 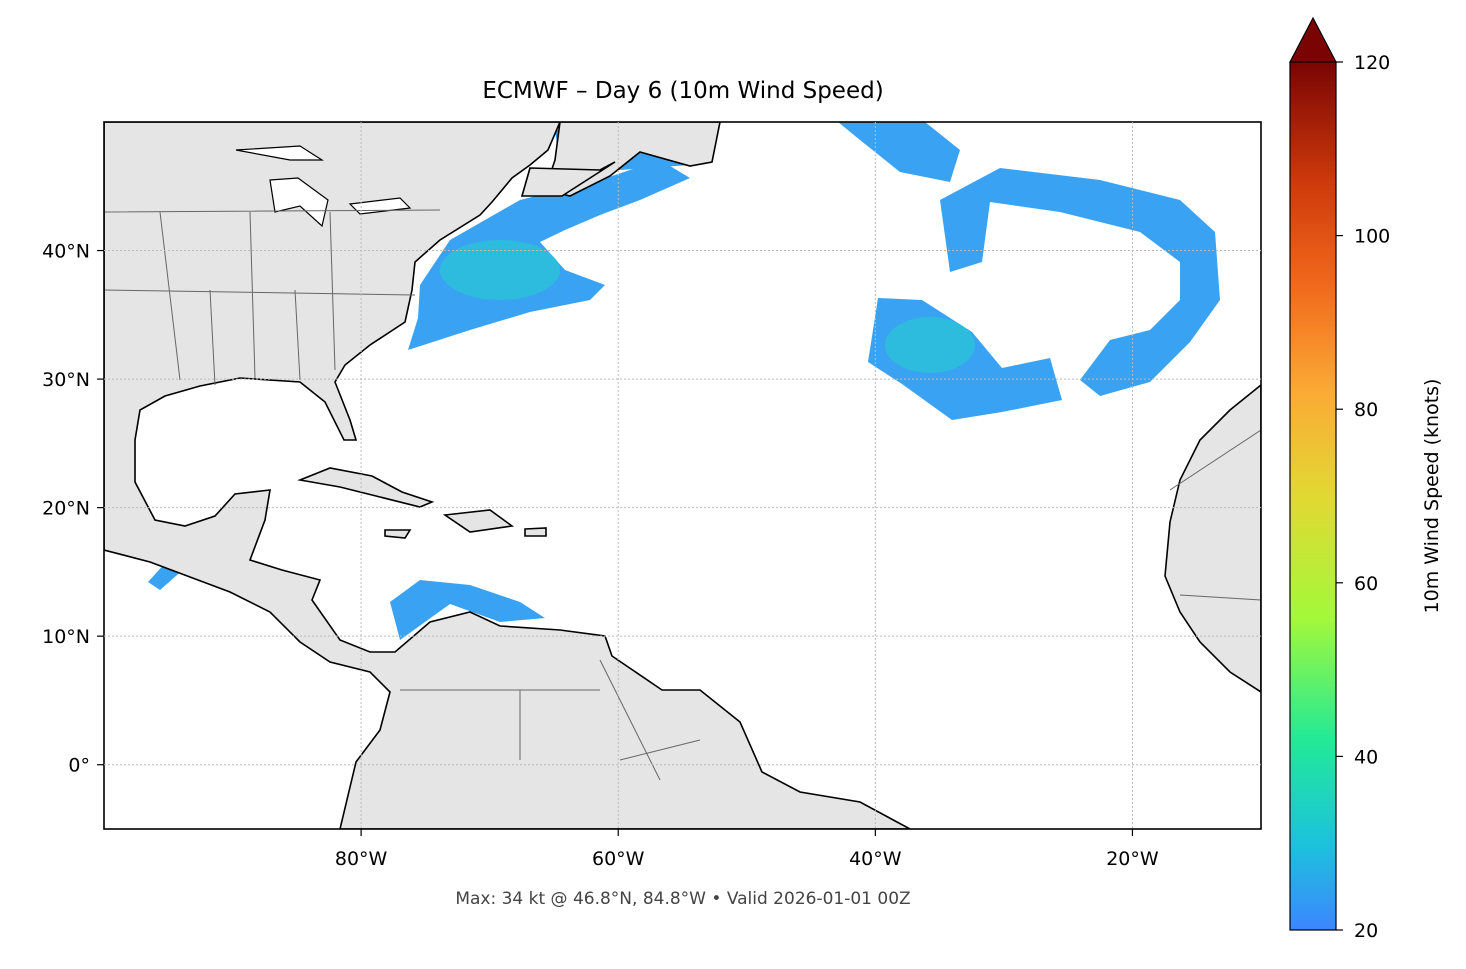 What do you see at coordinates (66, 509) in the screenshot?
I see `y-tick-label: 20°N` at bounding box center [66, 509].